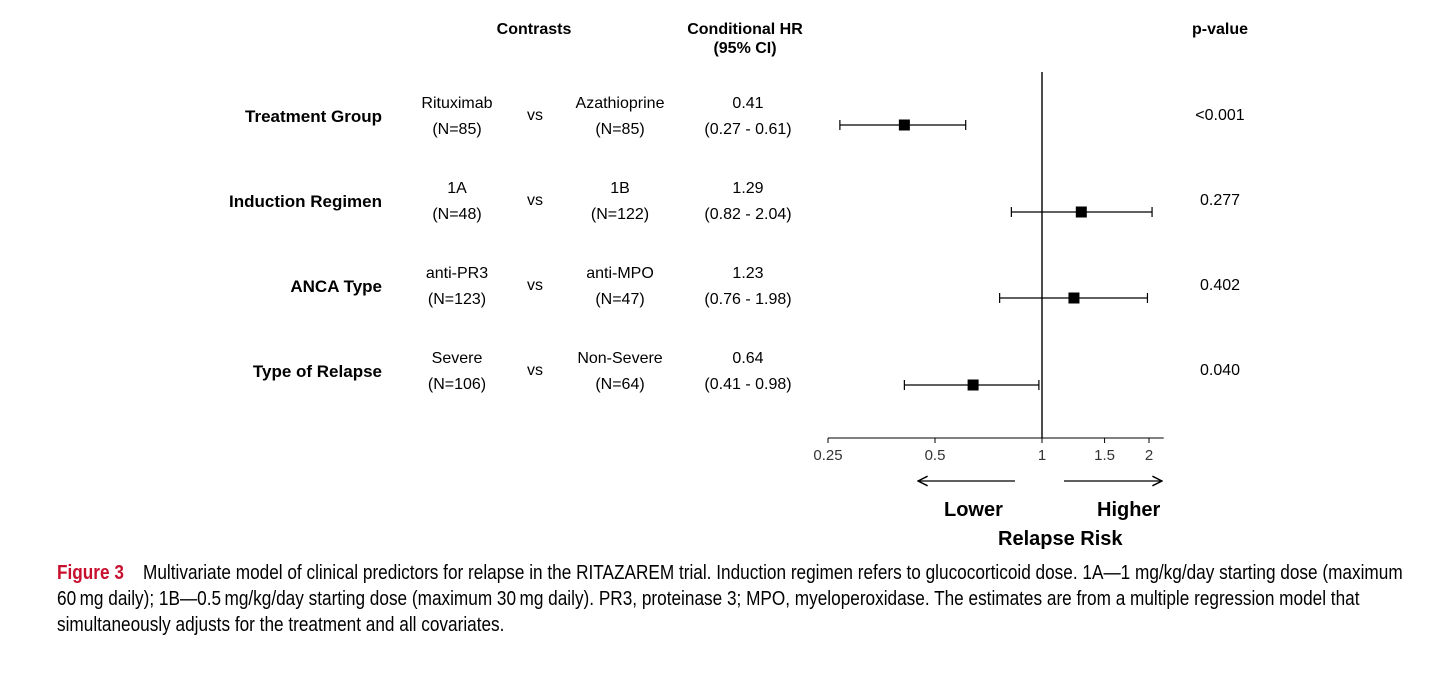 This screenshot has height=674, width=1448. Describe the element at coordinates (457, 273) in the screenshot. I see `group-a-name: anti-PR3` at that location.